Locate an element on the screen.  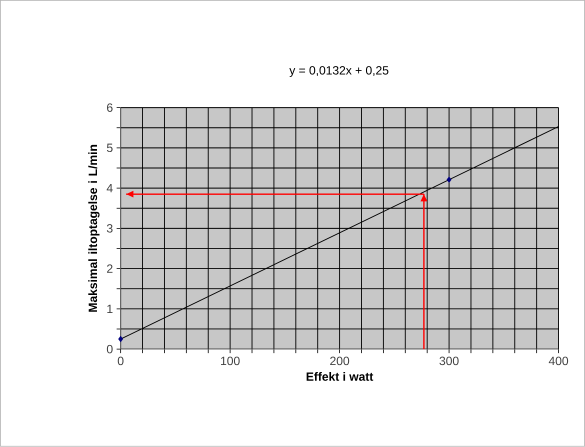
y-tick-label: 6 is located at coordinates (110, 108).